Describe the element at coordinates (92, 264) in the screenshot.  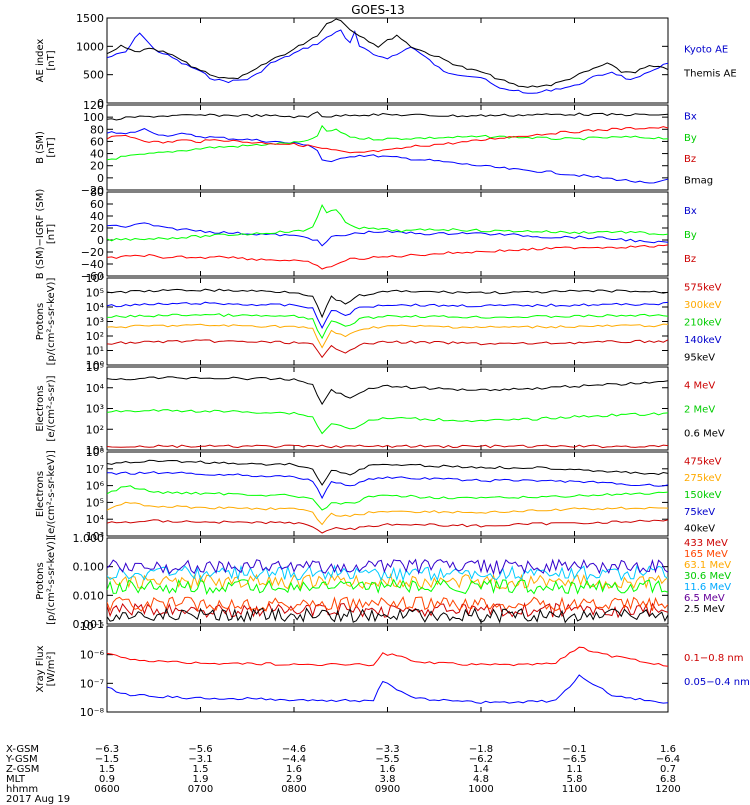
I see `y-tick-label: −40` at that location.